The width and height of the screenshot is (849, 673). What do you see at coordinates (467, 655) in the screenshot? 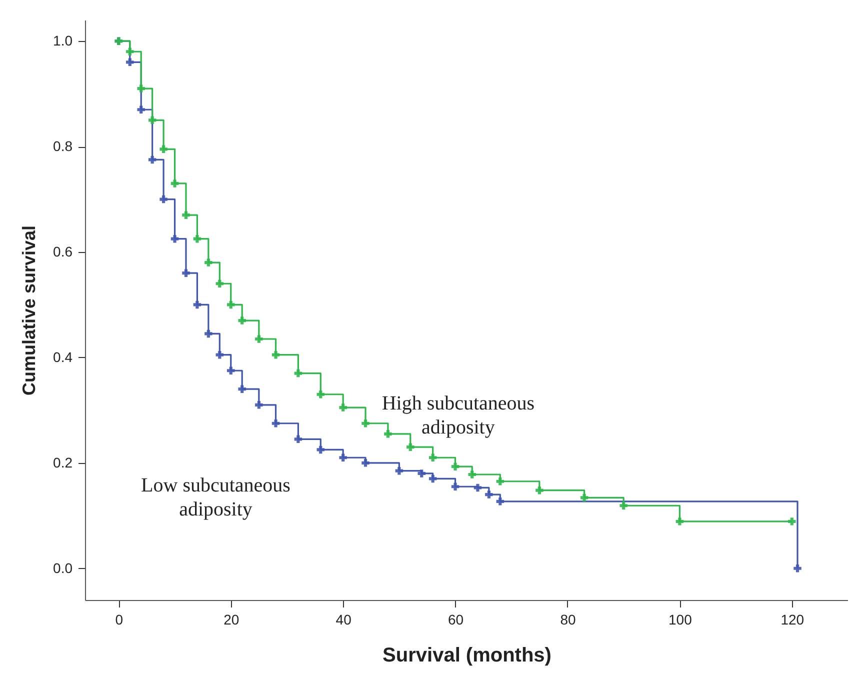
I see `x-axis-title: Survival (months)` at bounding box center [467, 655].